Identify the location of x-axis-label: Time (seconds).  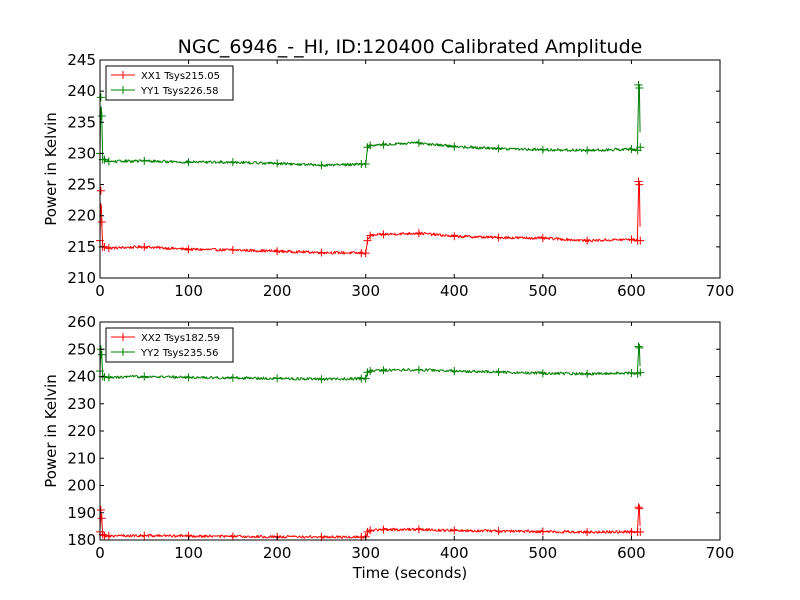
(410, 573).